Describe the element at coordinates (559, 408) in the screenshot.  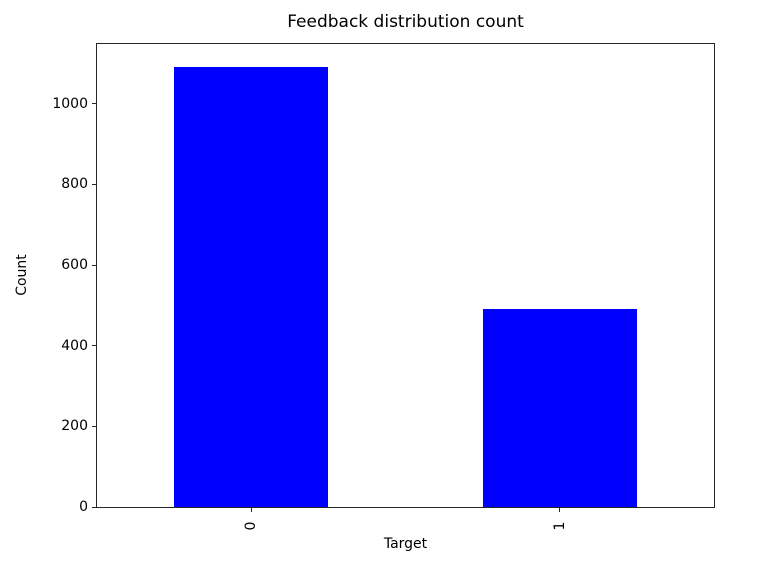
I see `bar` at that location.